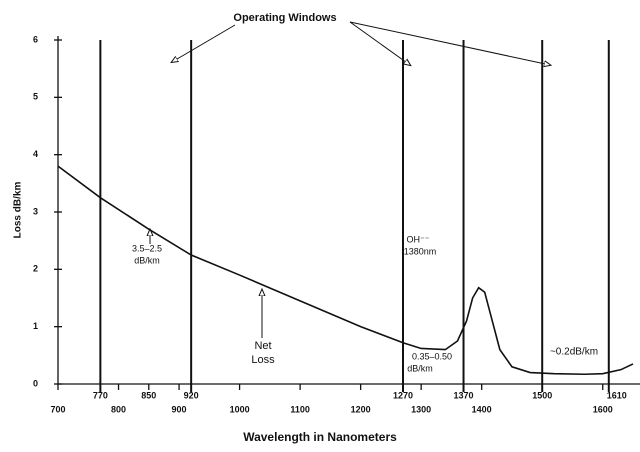 The width and height of the screenshot is (640, 452). Describe the element at coordinates (361, 409) in the screenshot. I see `x-tick-label: 1200` at that location.